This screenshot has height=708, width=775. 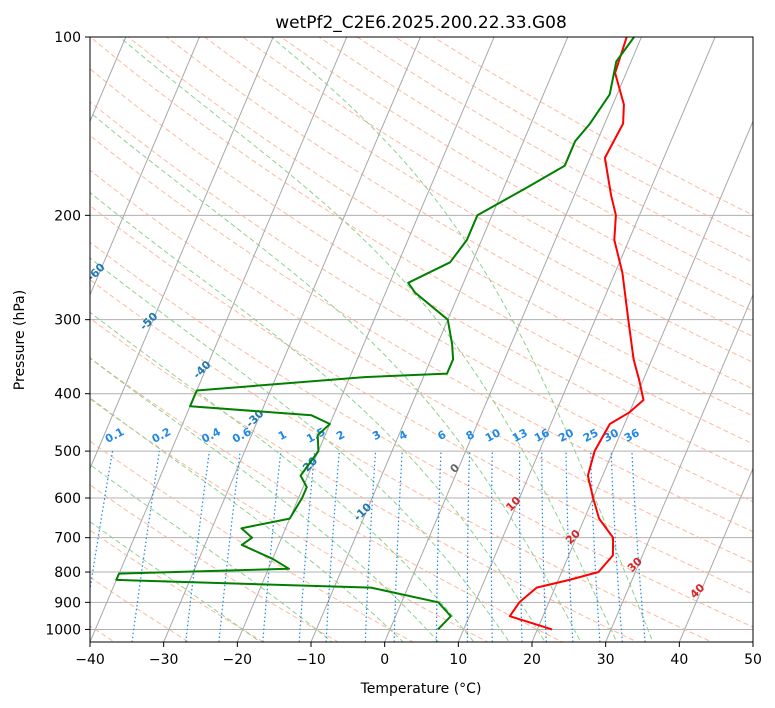 What do you see at coordinates (67, 216) in the screenshot?
I see `y-tick-label: 200` at bounding box center [67, 216].